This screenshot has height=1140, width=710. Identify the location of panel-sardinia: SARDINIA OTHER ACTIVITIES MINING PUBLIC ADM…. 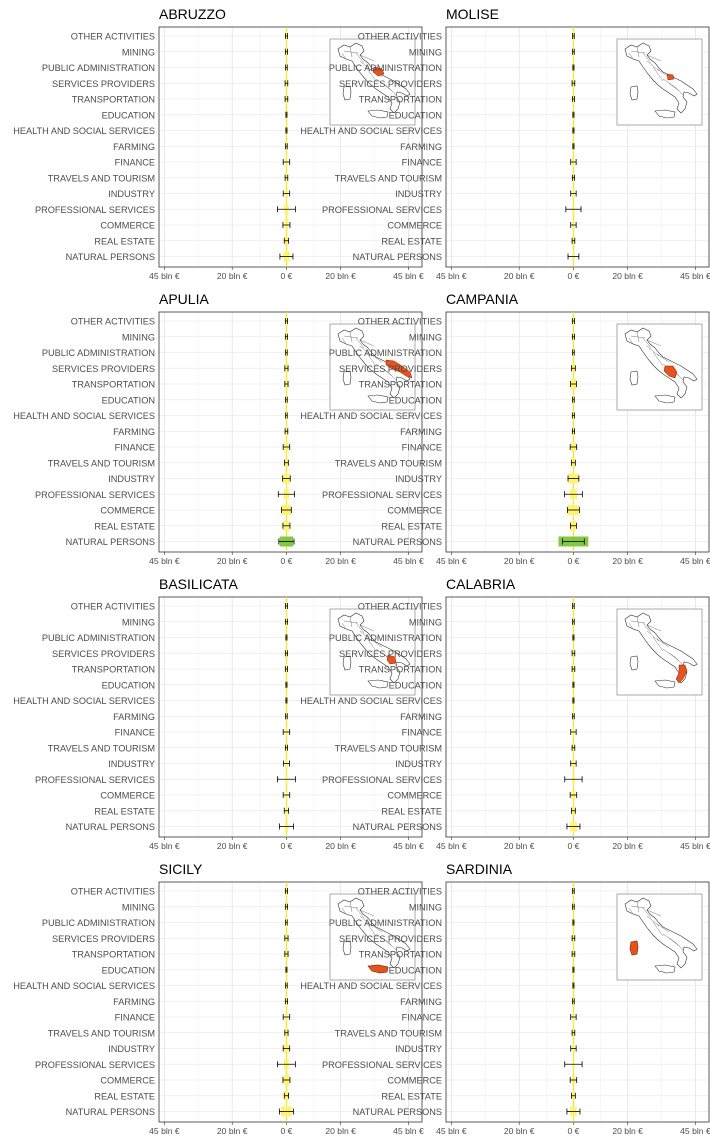
(505, 998).